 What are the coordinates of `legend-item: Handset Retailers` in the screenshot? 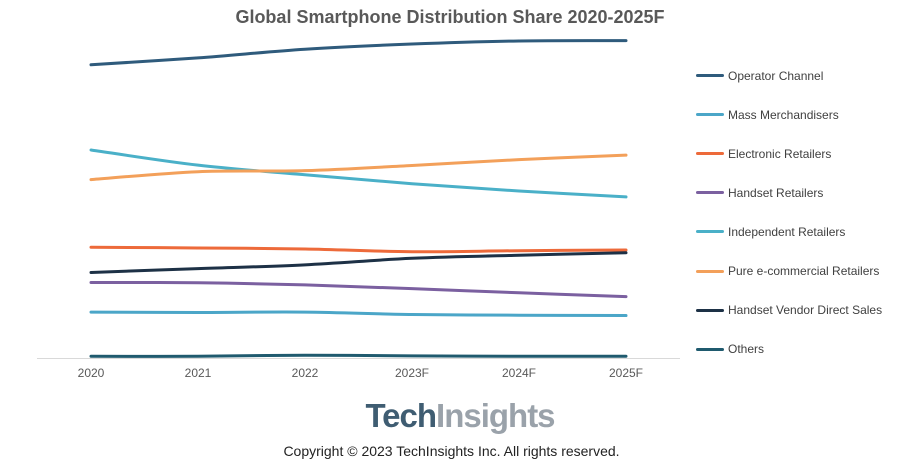 It's located at (798, 192).